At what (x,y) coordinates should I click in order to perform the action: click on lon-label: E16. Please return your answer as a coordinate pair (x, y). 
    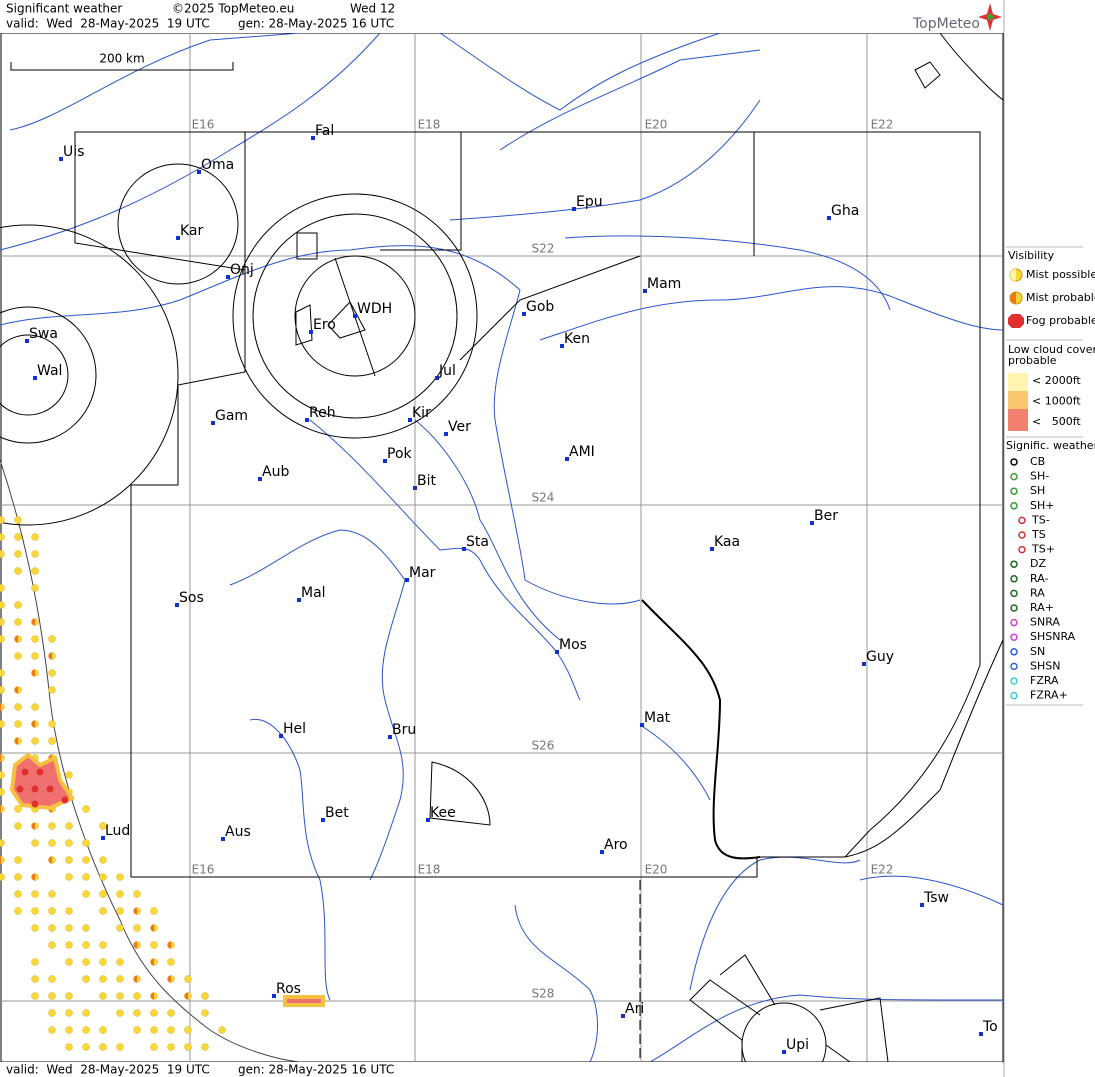
    Looking at the image, I should click on (203, 870).